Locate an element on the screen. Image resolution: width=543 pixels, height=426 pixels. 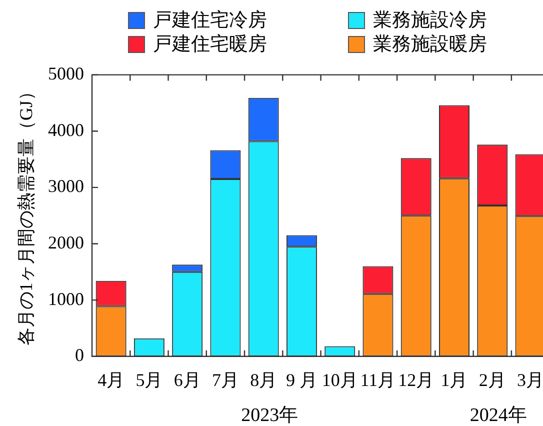
x-tick-label: 11月 is located at coordinates (378, 380).